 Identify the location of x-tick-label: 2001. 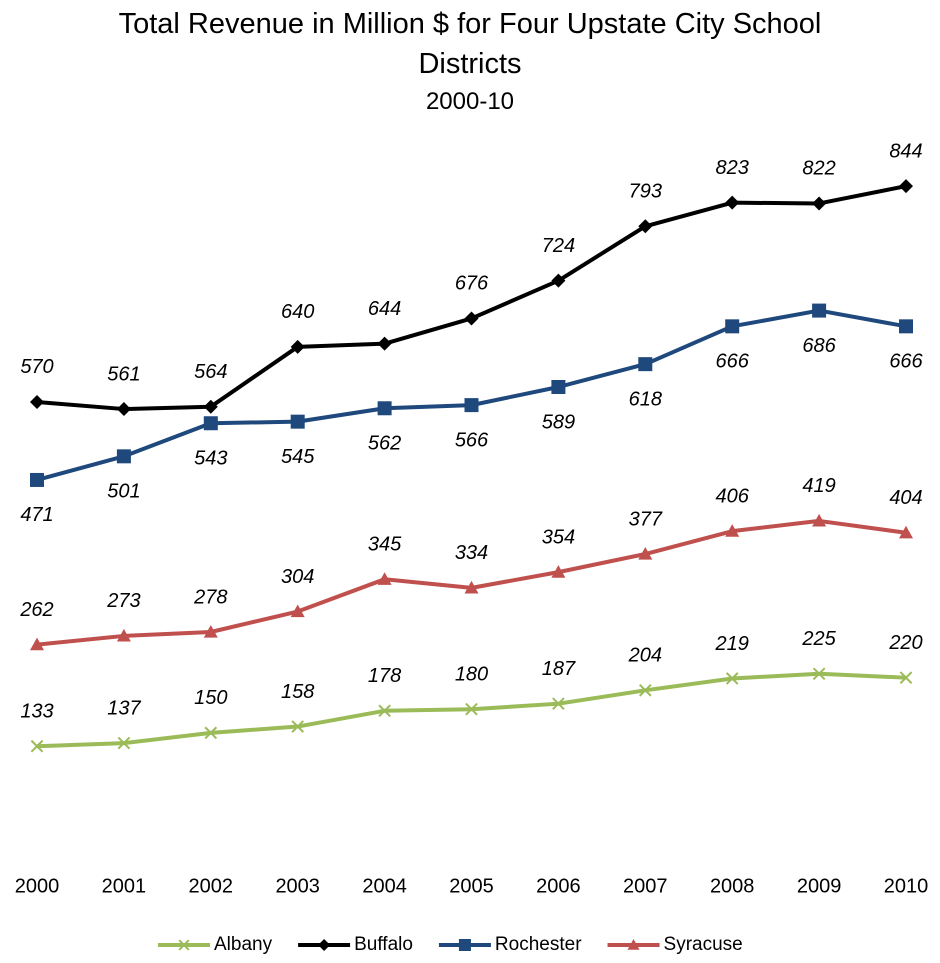
(124, 886).